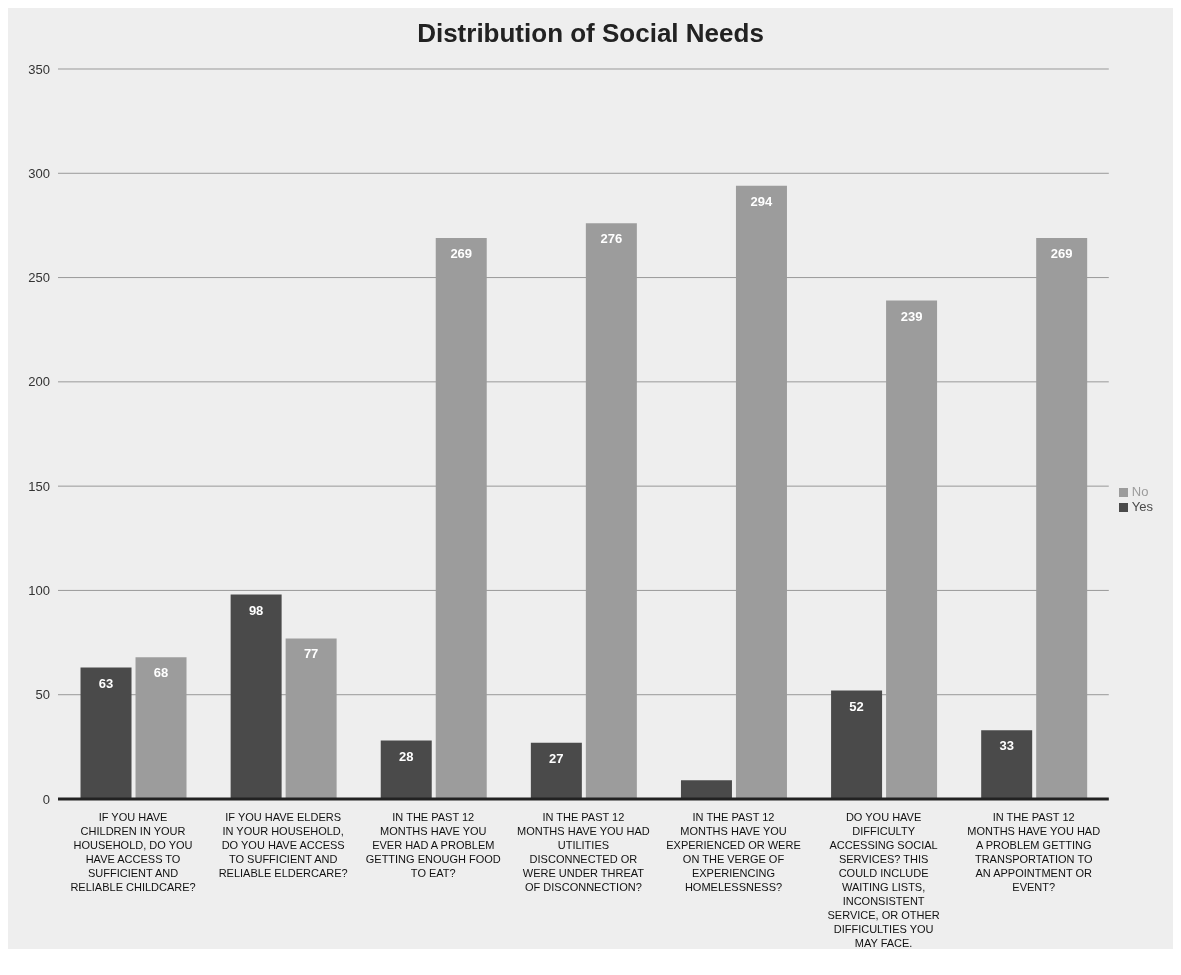  Describe the element at coordinates (1140, 491) in the screenshot. I see `legend-label: No` at that location.